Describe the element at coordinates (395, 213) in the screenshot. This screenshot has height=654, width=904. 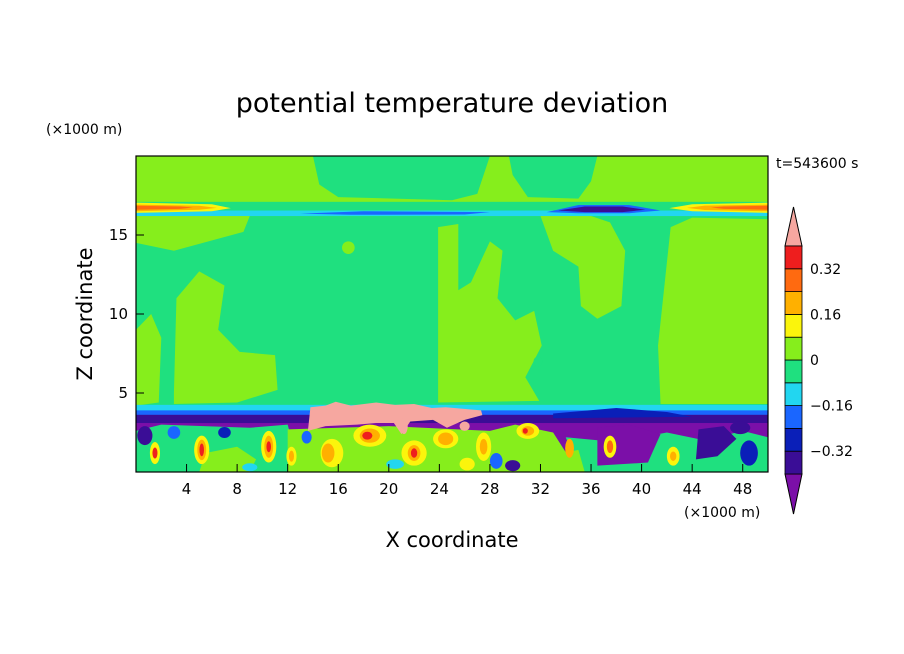
I see `tropopause-blue-streak` at that location.